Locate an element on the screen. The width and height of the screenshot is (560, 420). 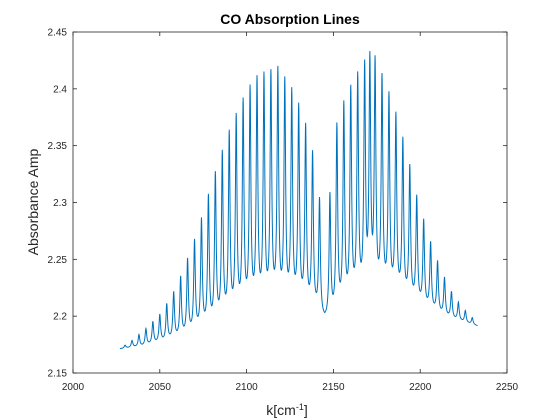
y-tick-label: 2.3 is located at coordinates (60, 203).